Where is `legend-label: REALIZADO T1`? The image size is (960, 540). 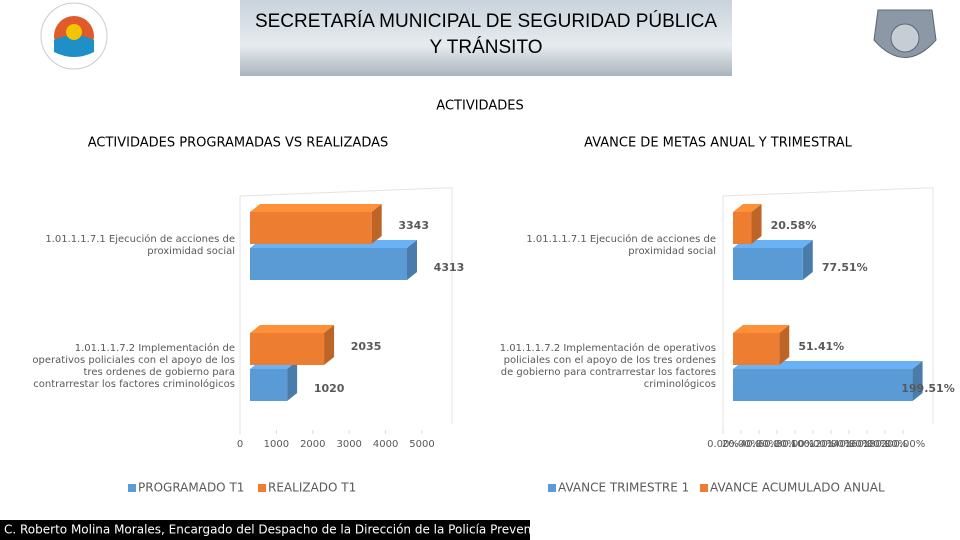
legend-label: REALIZADO T1 is located at coordinates (312, 488).